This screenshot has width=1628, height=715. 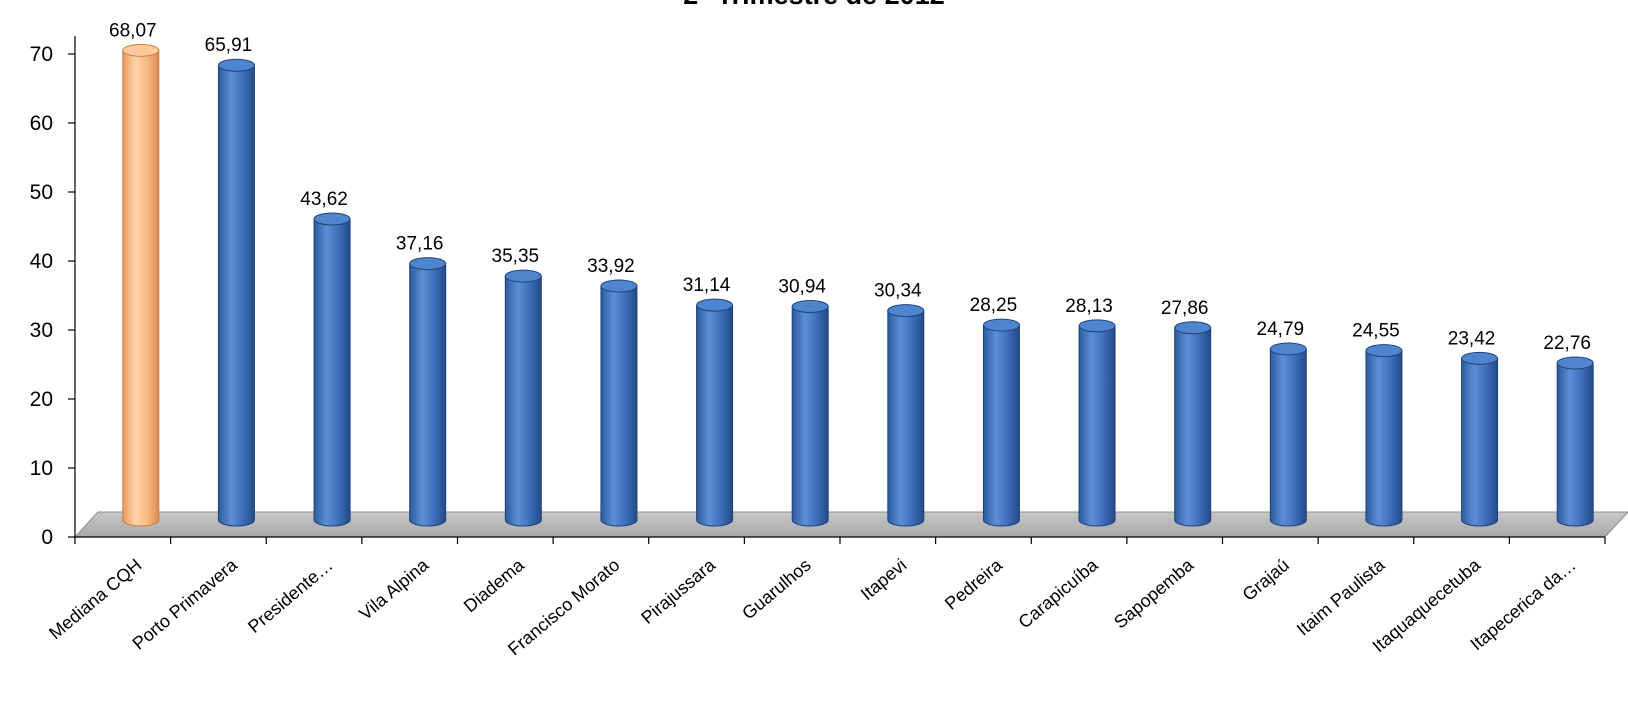 What do you see at coordinates (776, 589) in the screenshot?
I see `x-tick-label: Guarulhos` at bounding box center [776, 589].